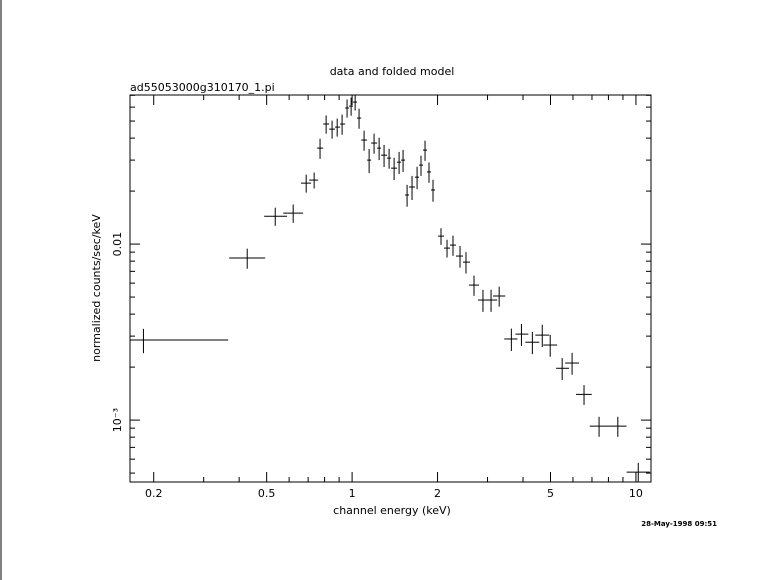  What do you see at coordinates (352, 493) in the screenshot?
I see `x-tick-label: 1` at bounding box center [352, 493].